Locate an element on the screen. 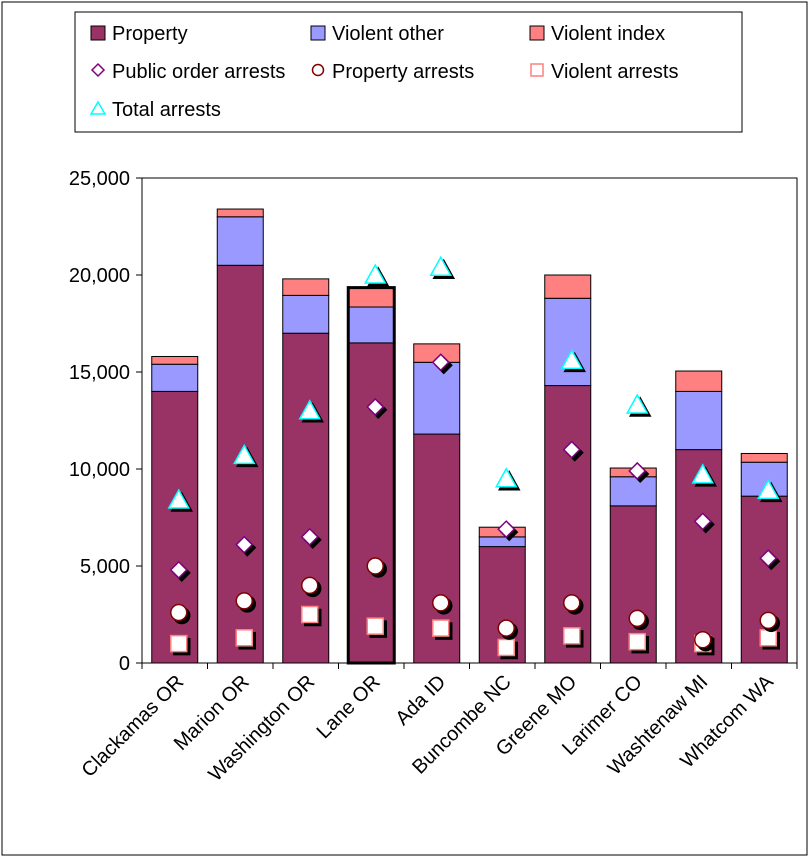 The image size is (809, 857). legend-marker-circle is located at coordinates (318, 70).